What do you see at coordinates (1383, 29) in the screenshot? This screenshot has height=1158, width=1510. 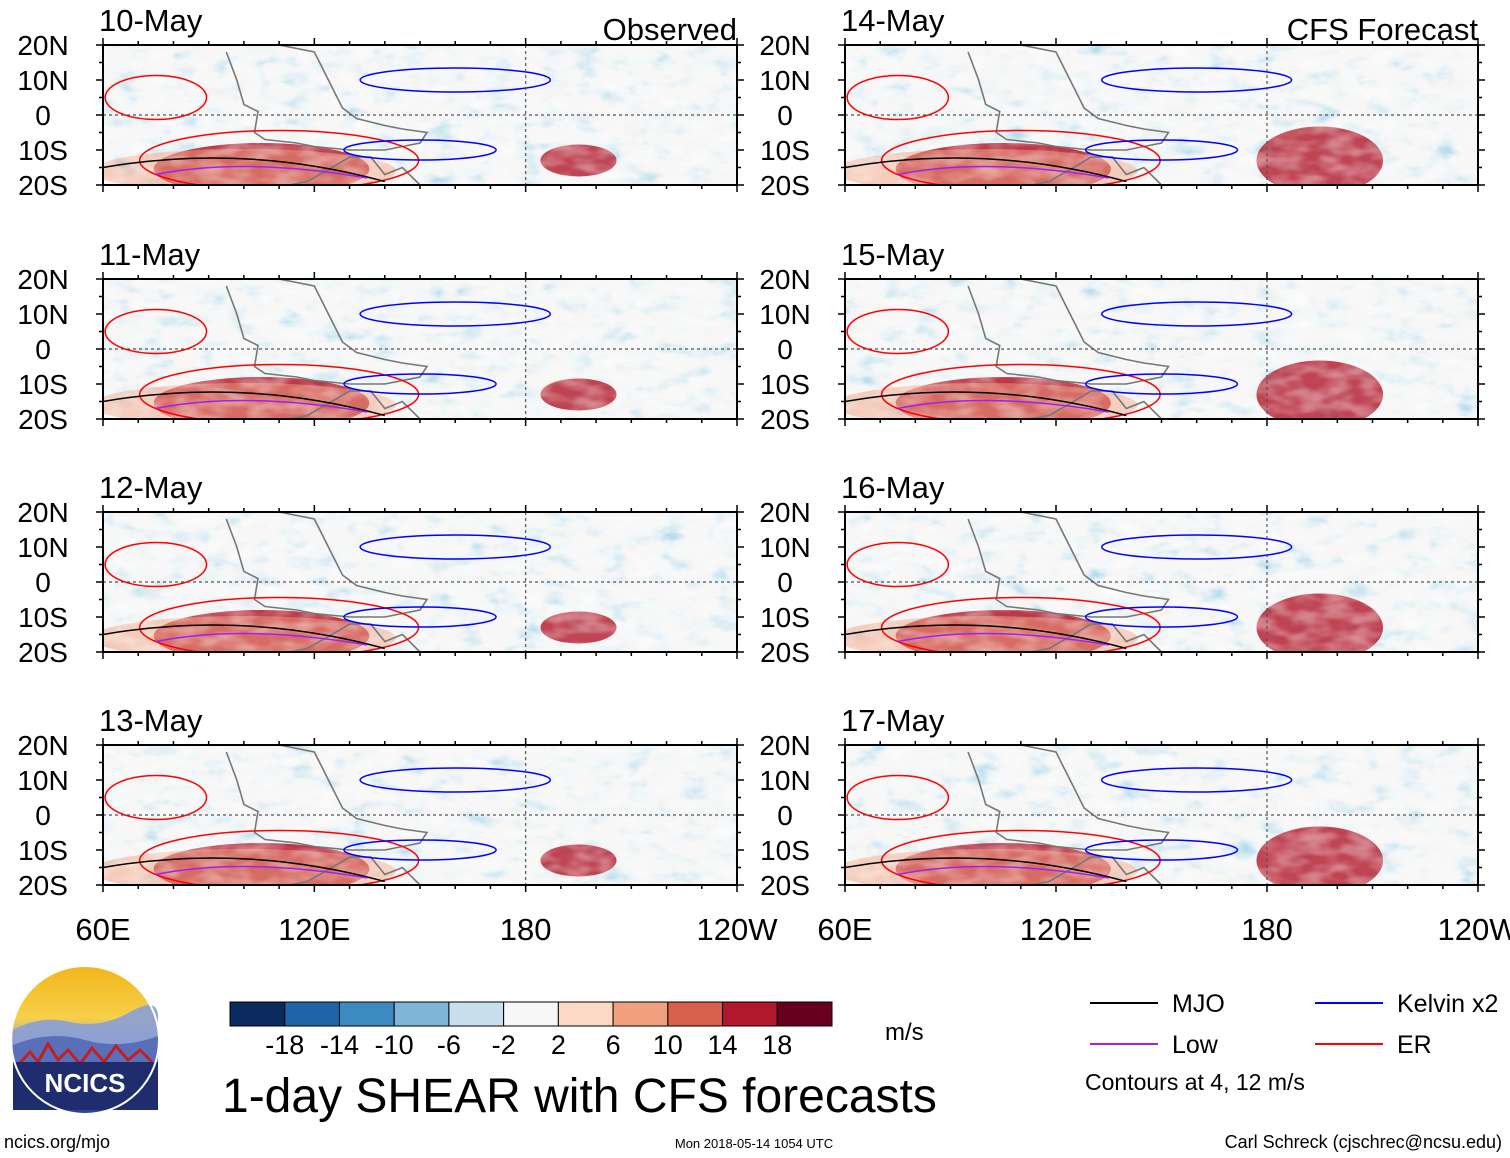 I see `panel-group-label: CFS Forecast` at bounding box center [1383, 29].